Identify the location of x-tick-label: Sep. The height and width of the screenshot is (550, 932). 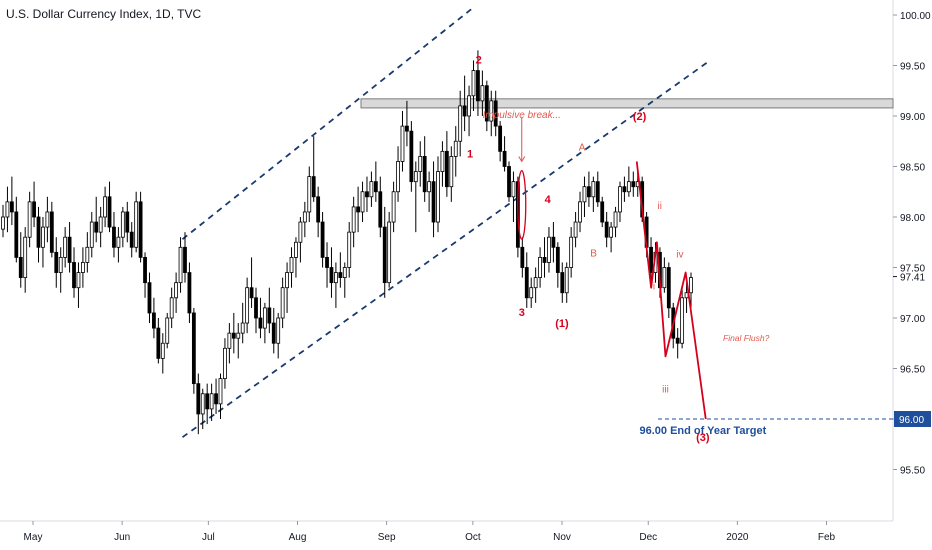
(387, 537).